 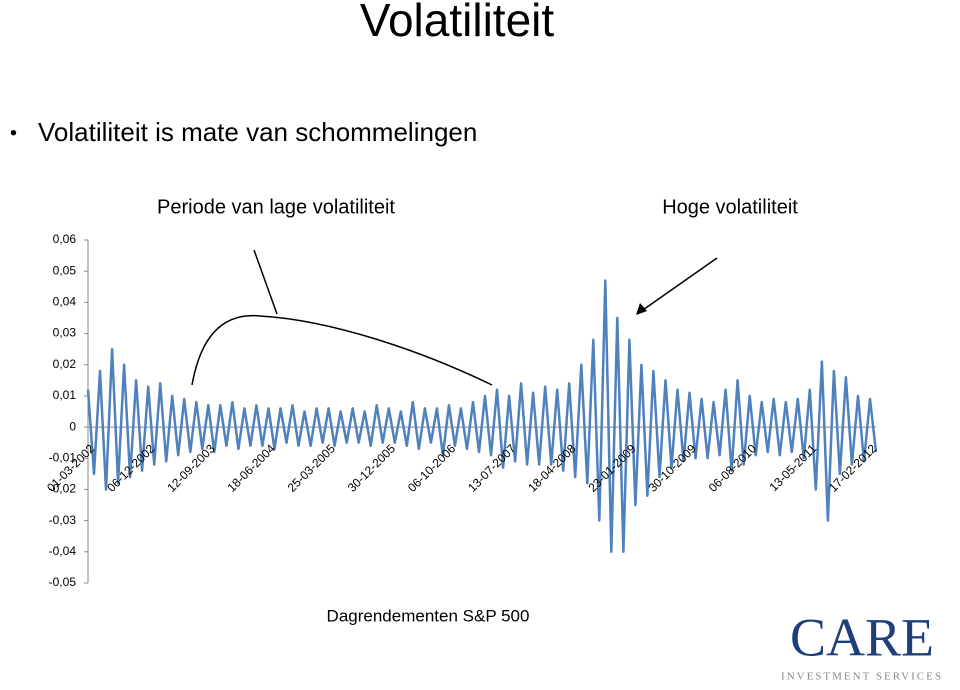 I want to click on slide-title: Volatiliteit, so click(x=457, y=23).